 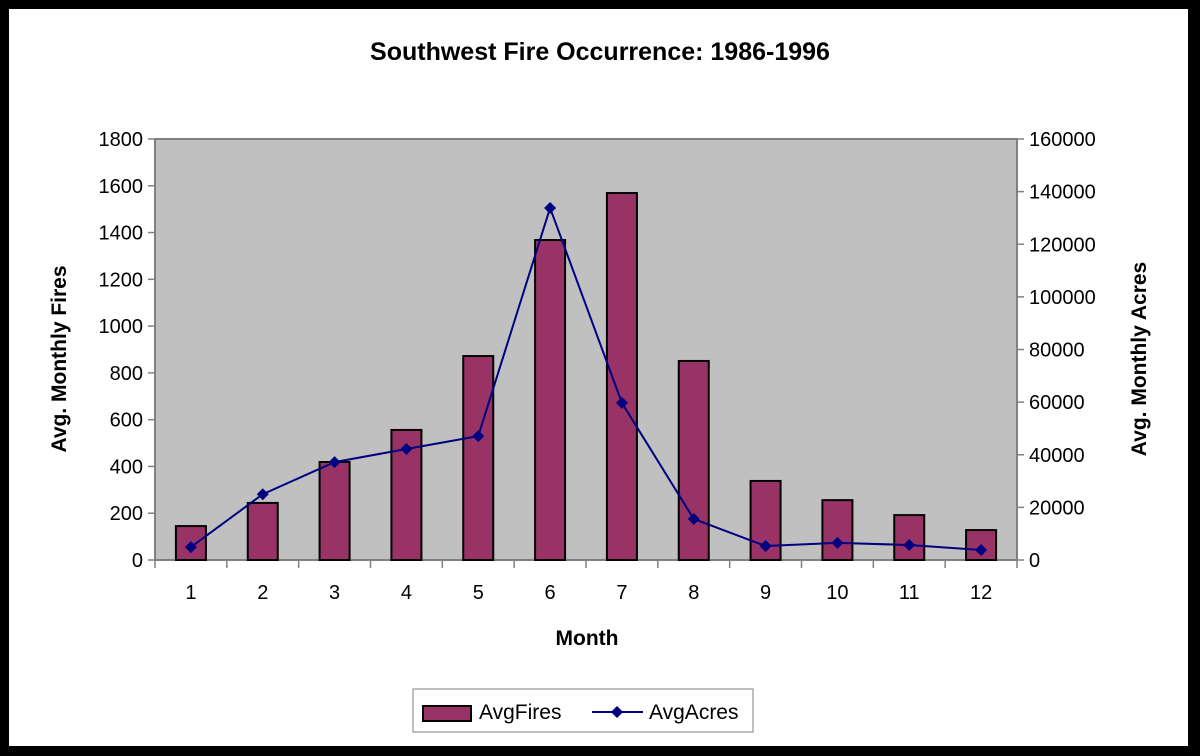 I want to click on legend-item-avgacres: AvgAcres, so click(x=665, y=712).